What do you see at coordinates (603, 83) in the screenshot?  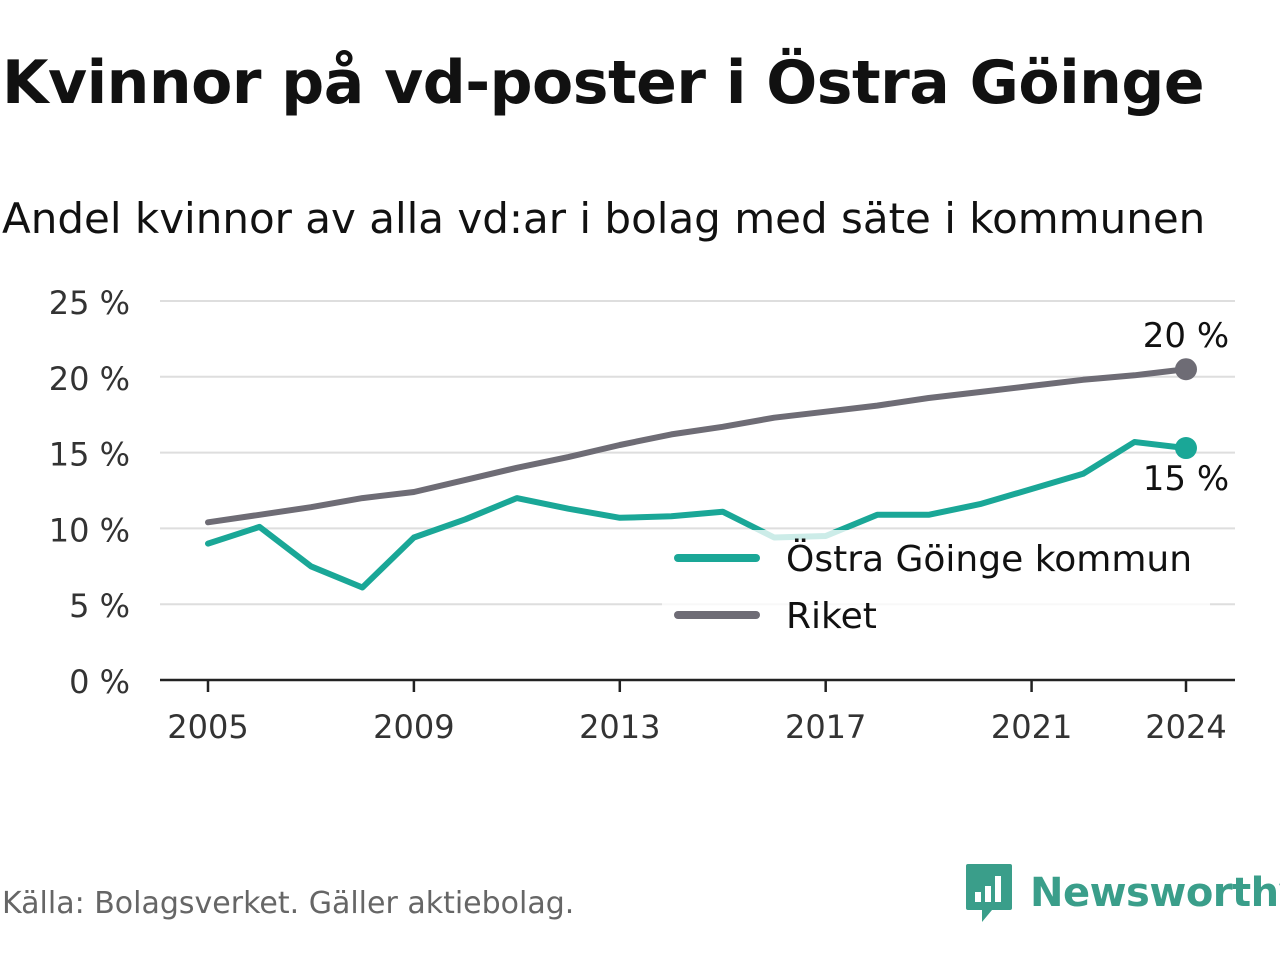 I see `chart-title: Kvinnor på vd-poster i Östra Göinge` at bounding box center [603, 83].